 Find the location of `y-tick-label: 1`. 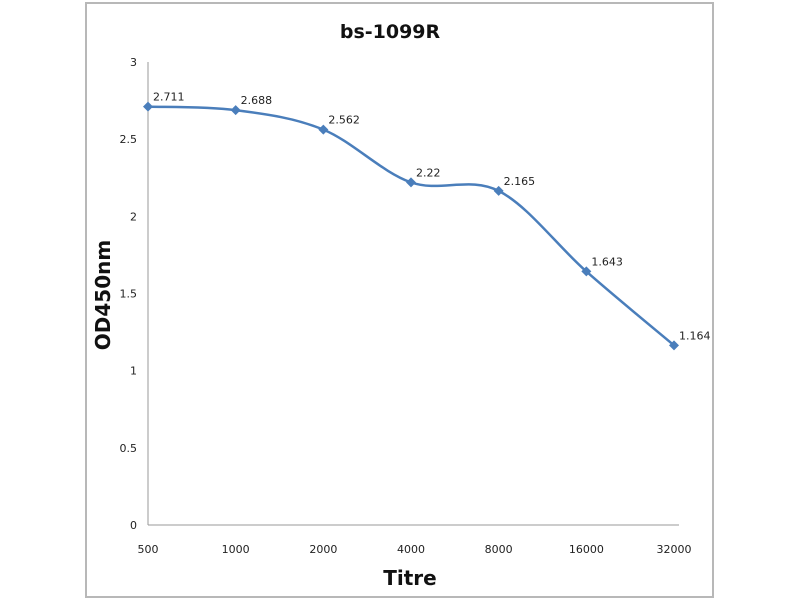

y-tick-label: 1 is located at coordinates (133, 371).